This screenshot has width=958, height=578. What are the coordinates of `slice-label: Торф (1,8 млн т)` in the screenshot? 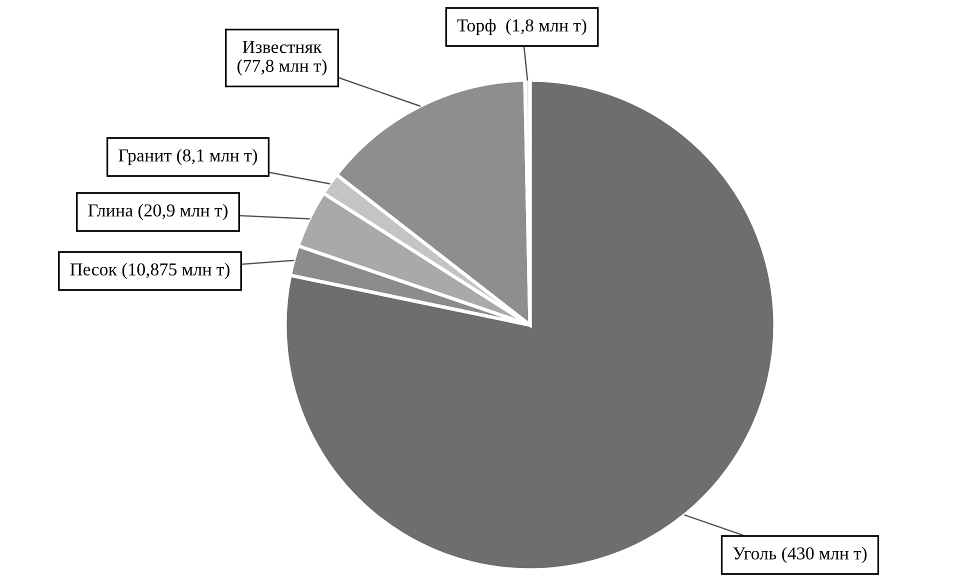 It's located at (521, 27).